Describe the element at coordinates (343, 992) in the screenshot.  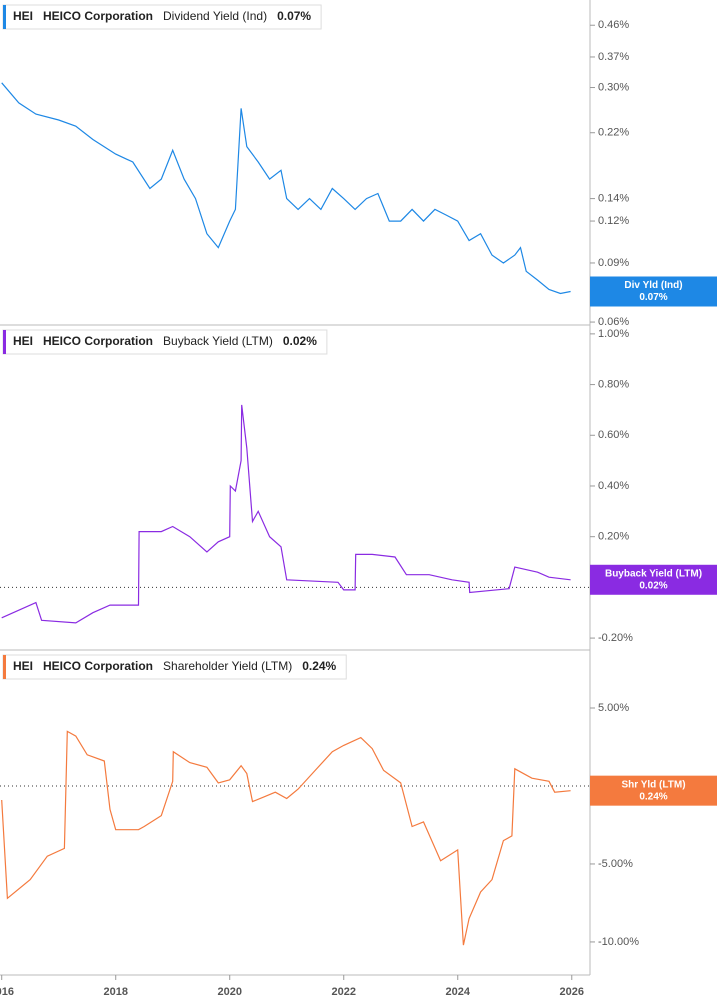
I see `x-tick-label: 2022` at that location.